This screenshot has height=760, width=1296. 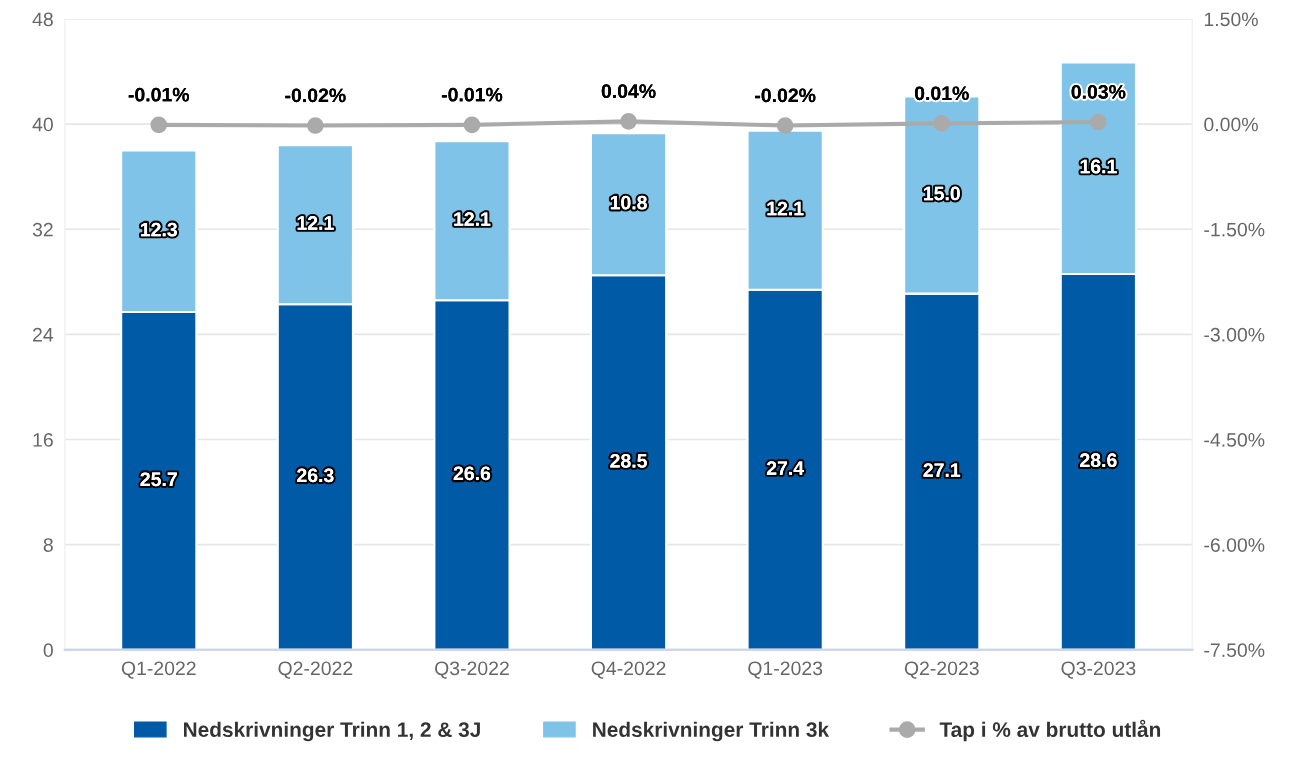 I want to click on y2-tick-label: -3.00%, so click(x=1234, y=334).